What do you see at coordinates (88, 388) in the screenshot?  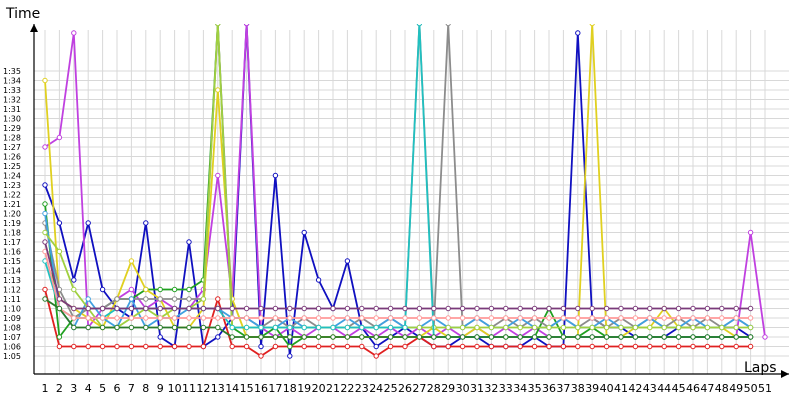 I see `x-tick-label: 4` at bounding box center [88, 388].